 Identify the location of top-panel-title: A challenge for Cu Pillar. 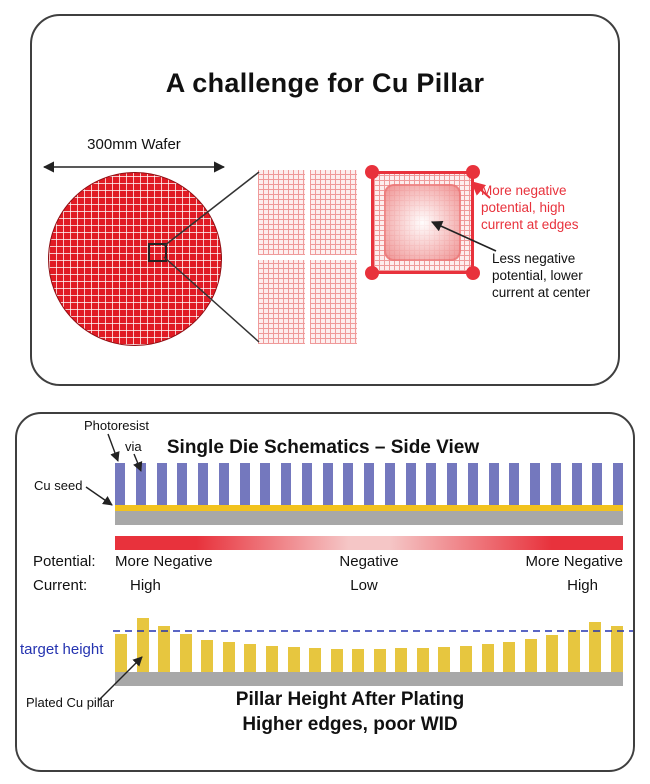
(325, 83).